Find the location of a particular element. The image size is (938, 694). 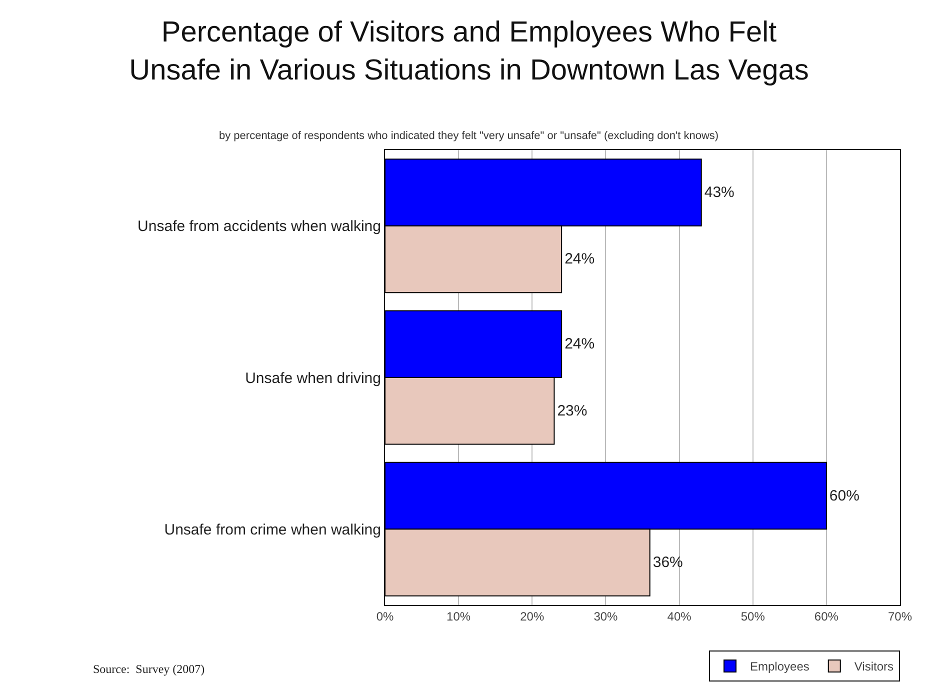

y-tick-label: Unsafe from accidents when walking is located at coordinates (259, 227).